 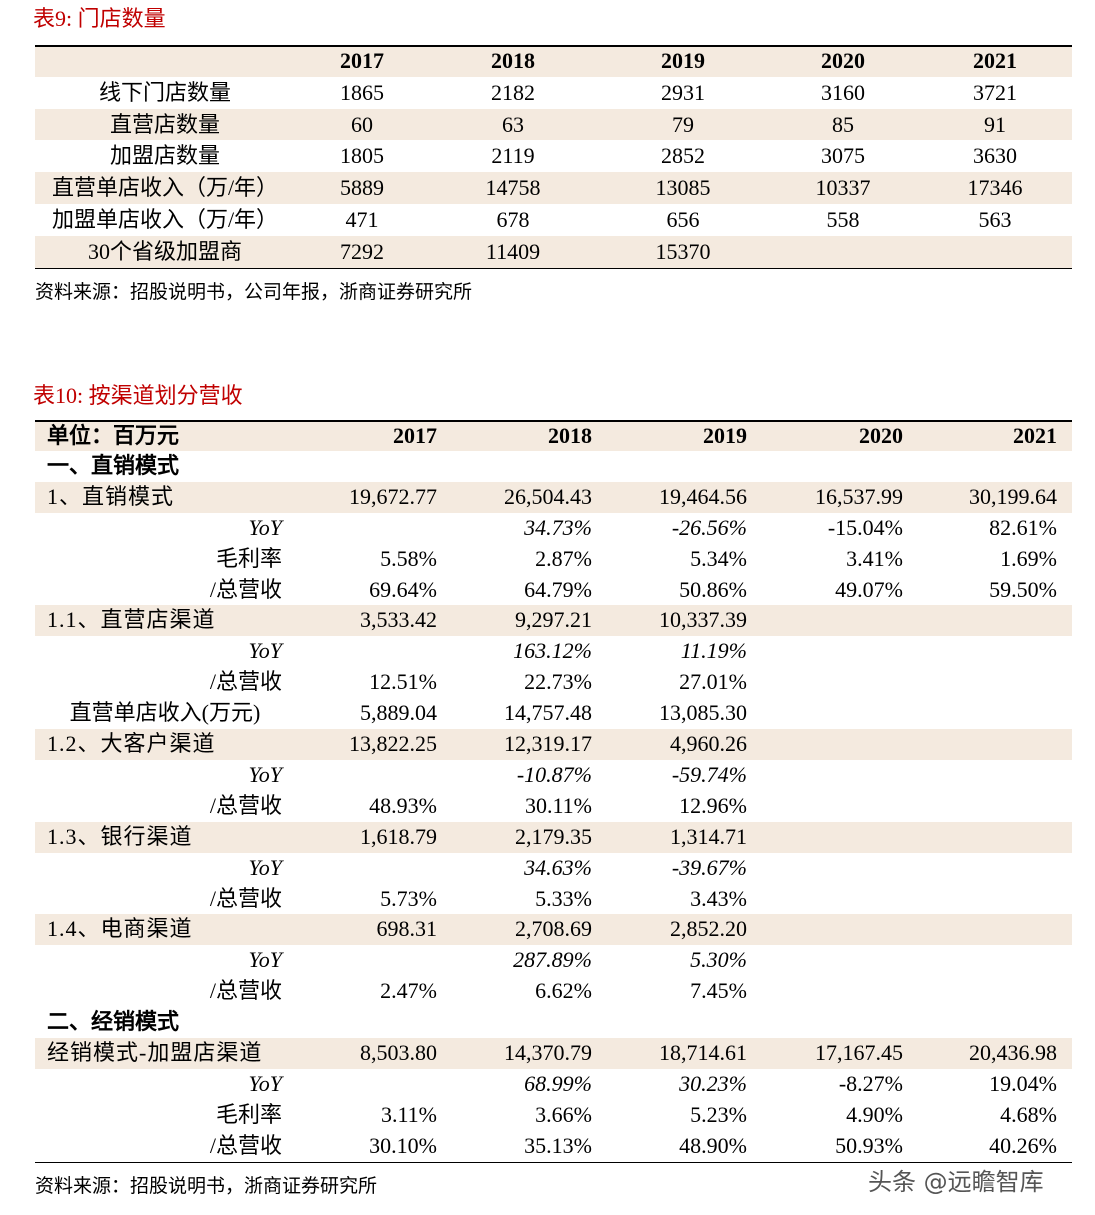 What do you see at coordinates (393, 496) in the screenshot?
I see `cell: 19,672.77` at bounding box center [393, 496].